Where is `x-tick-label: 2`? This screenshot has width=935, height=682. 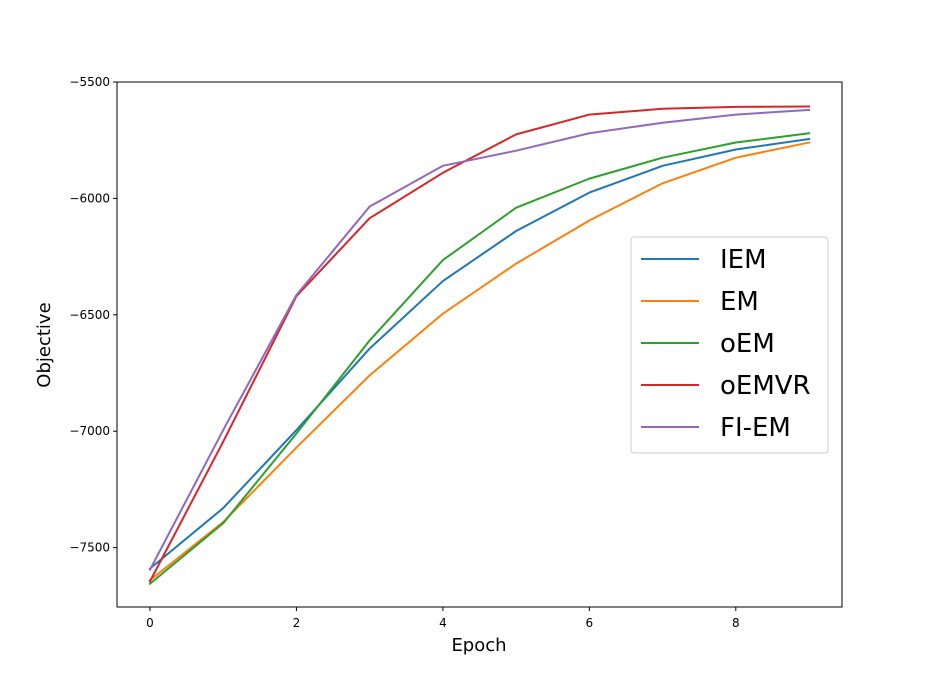
x-tick-label: 2 is located at coordinates (297, 623).